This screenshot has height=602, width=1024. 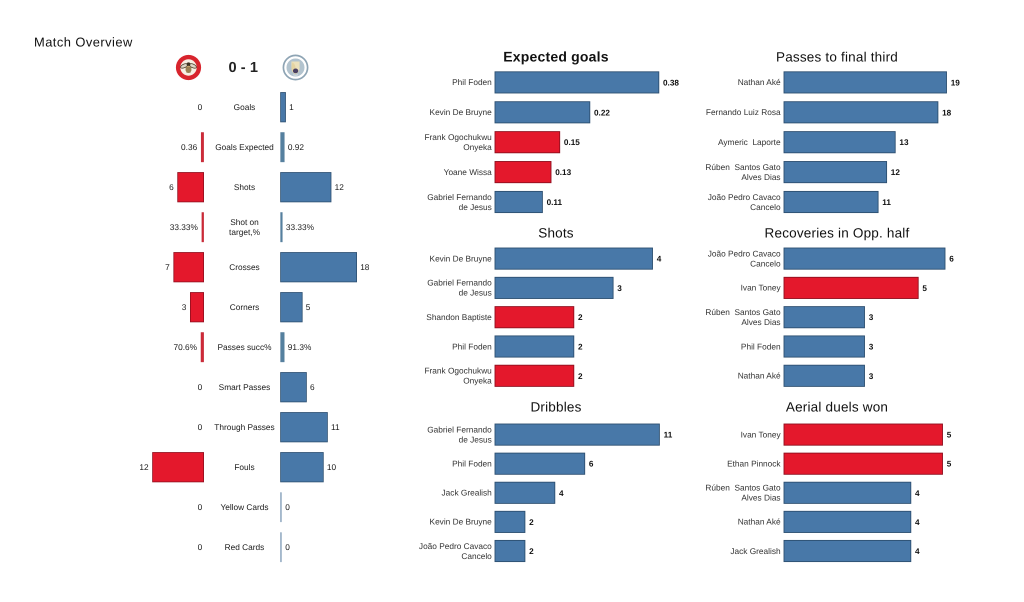 What do you see at coordinates (749, 142) in the screenshot?
I see `svg-text: Aymeric Laporte` at bounding box center [749, 142].